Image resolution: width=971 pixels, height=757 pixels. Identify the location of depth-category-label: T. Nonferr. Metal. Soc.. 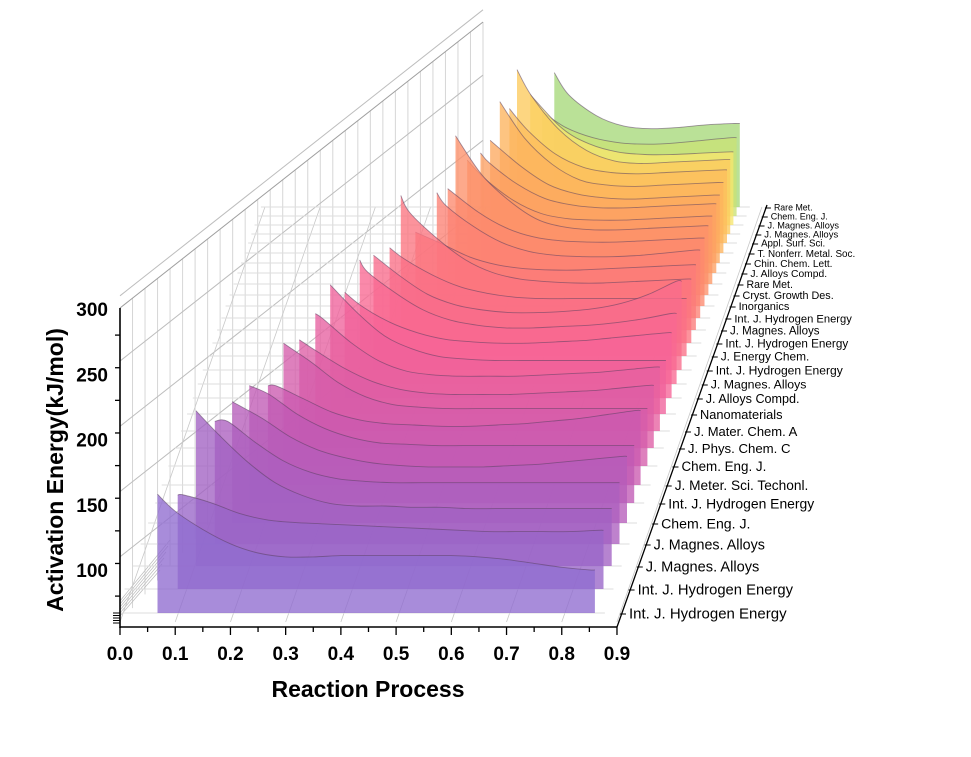
(807, 254).